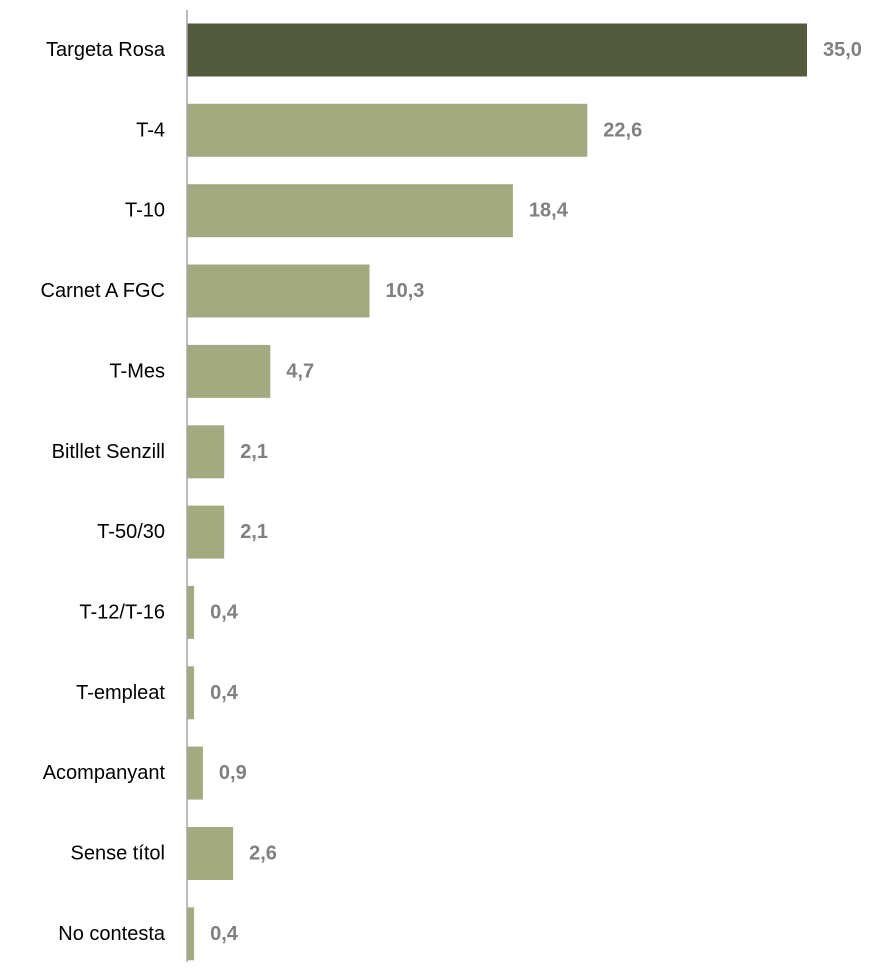 The image size is (874, 968). I want to click on category-label: T-empleat, so click(120, 693).